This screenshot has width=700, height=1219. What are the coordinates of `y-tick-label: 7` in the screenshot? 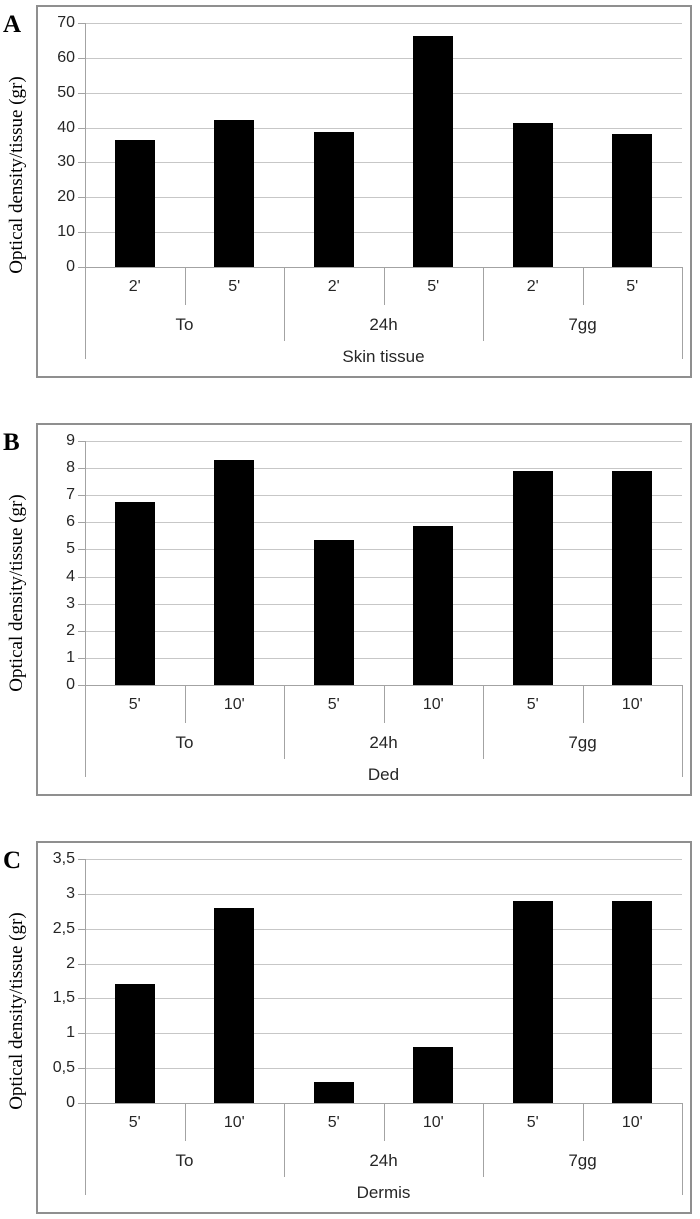 It's located at (70, 495).